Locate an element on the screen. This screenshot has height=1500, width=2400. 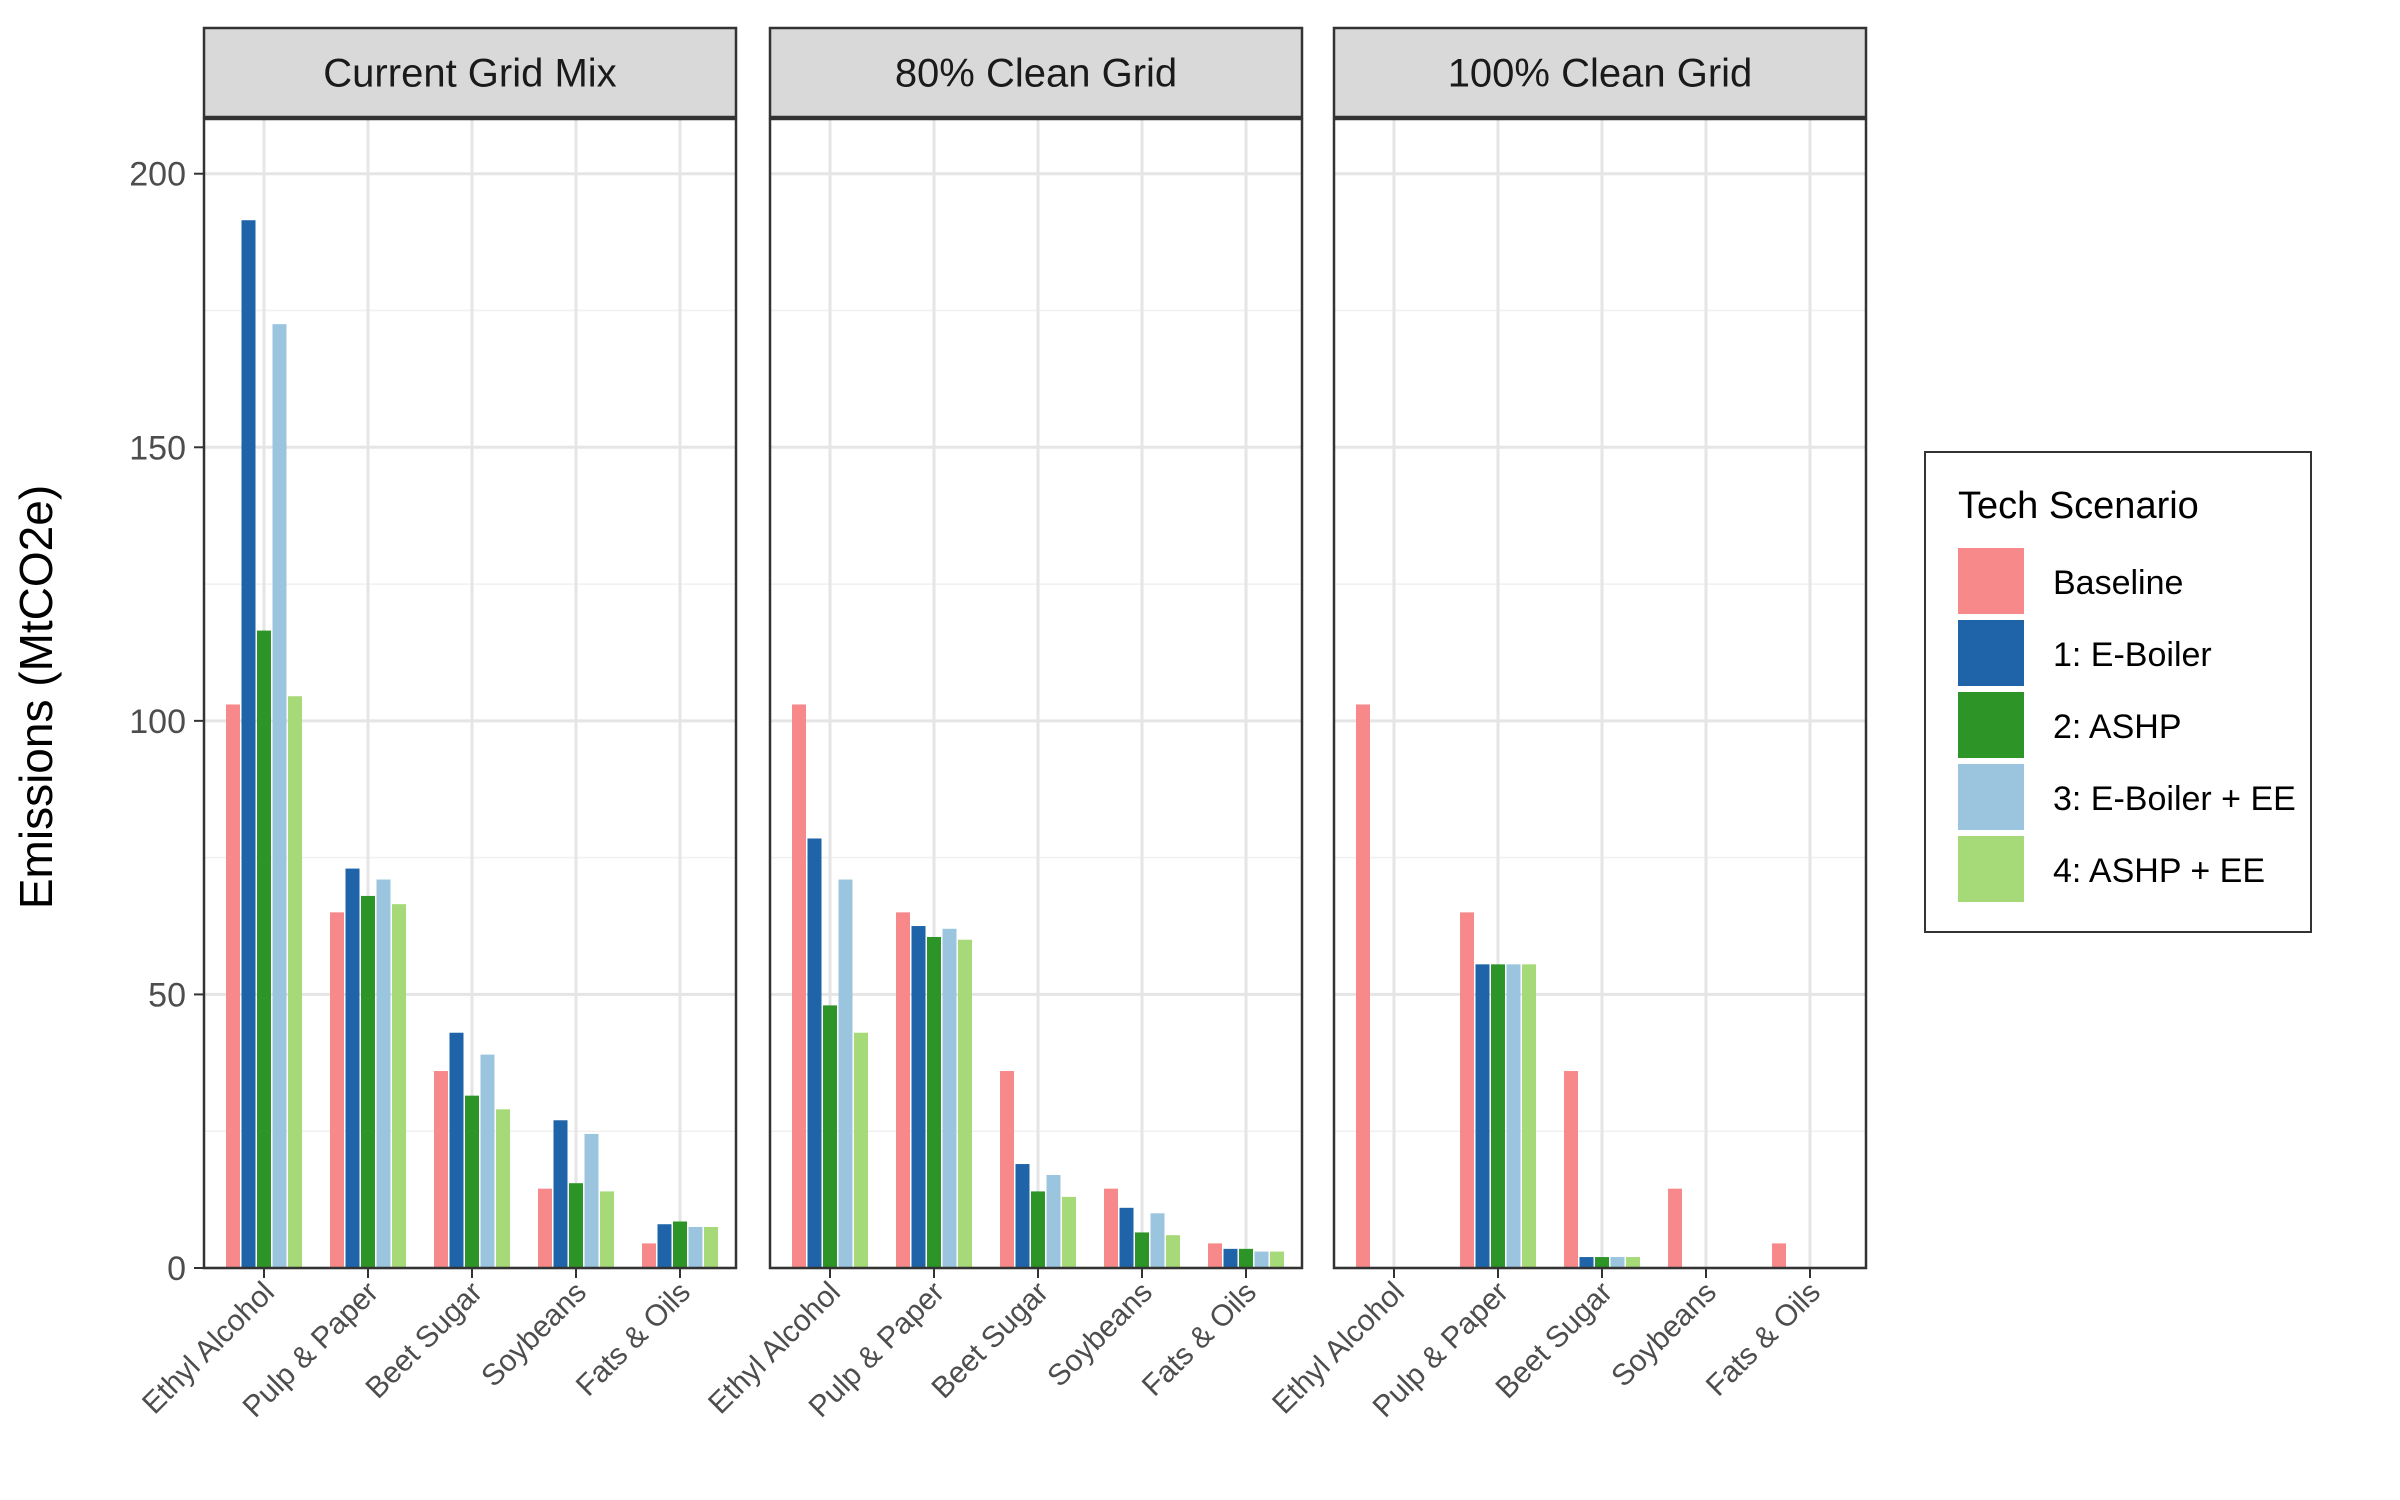
facet-title: 100% Clean Grid is located at coordinates (1600, 74).